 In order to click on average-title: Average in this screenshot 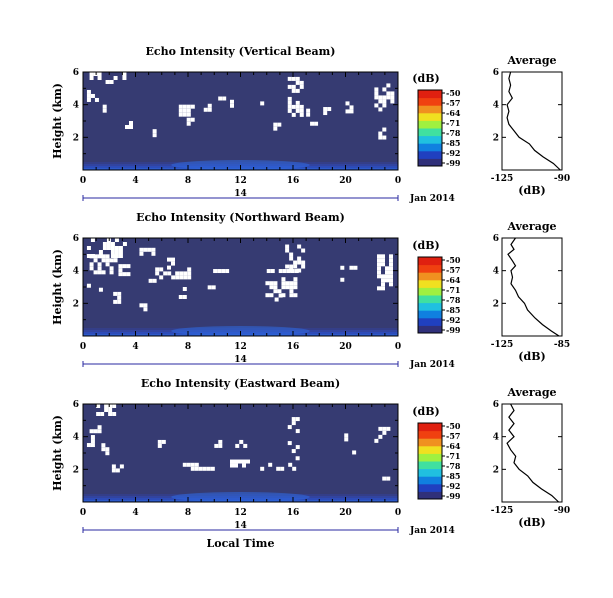, I will do `click(531, 60)`.